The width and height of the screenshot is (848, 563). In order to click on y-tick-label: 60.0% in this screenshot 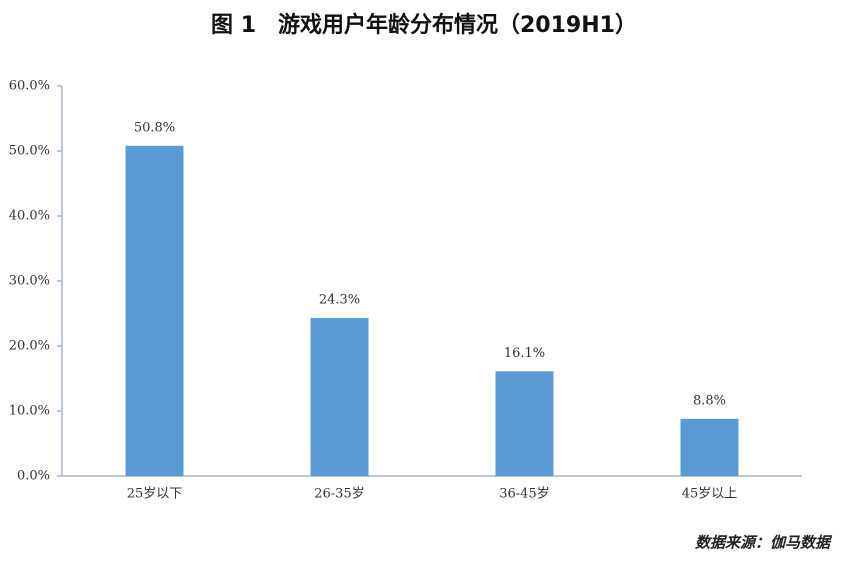, I will do `click(29, 86)`.